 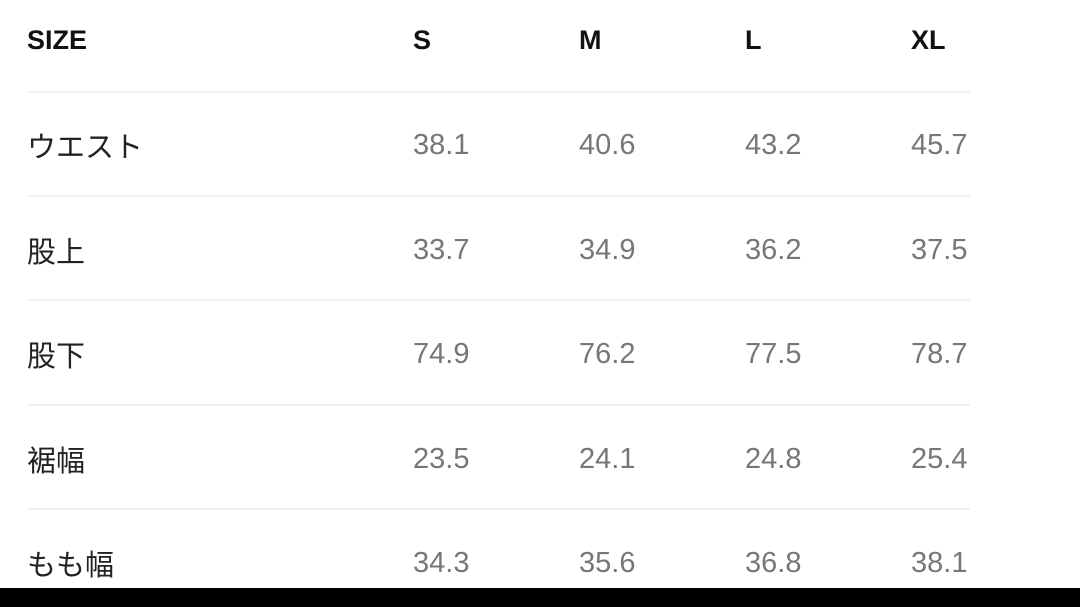 What do you see at coordinates (422, 39) in the screenshot?
I see `header-size-s: S` at bounding box center [422, 39].